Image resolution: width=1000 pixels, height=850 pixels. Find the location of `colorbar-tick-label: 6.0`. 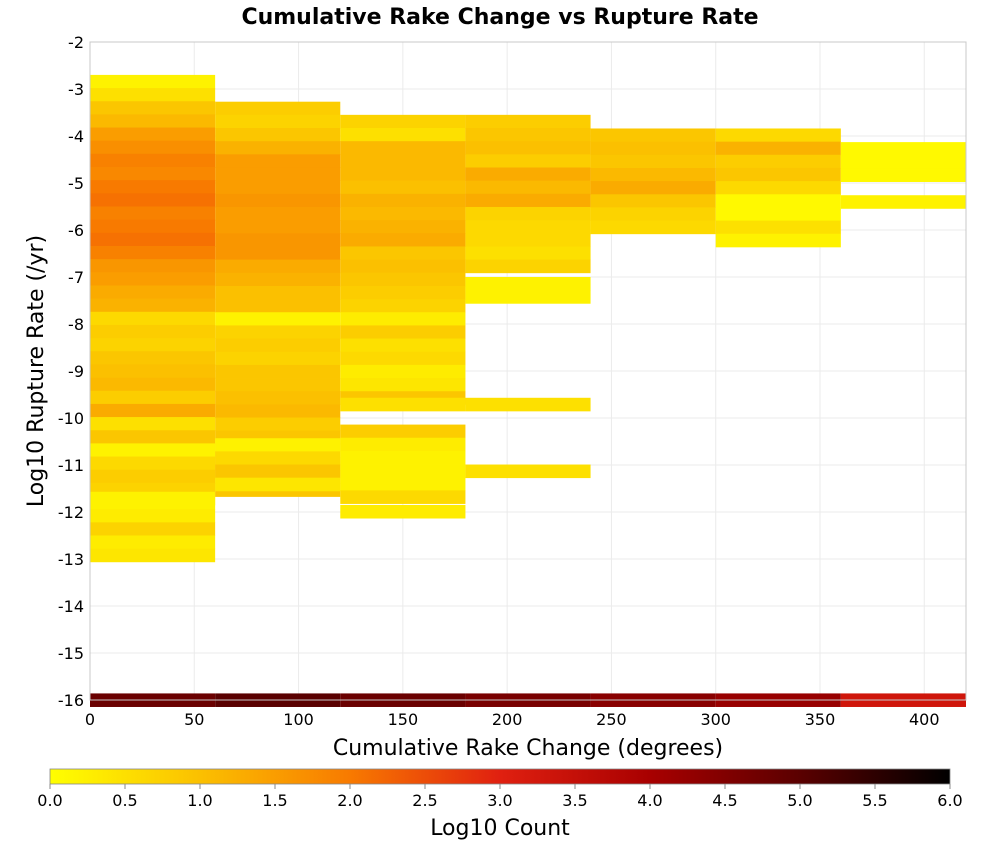

colorbar-tick-label: 6.0 is located at coordinates (949, 800).